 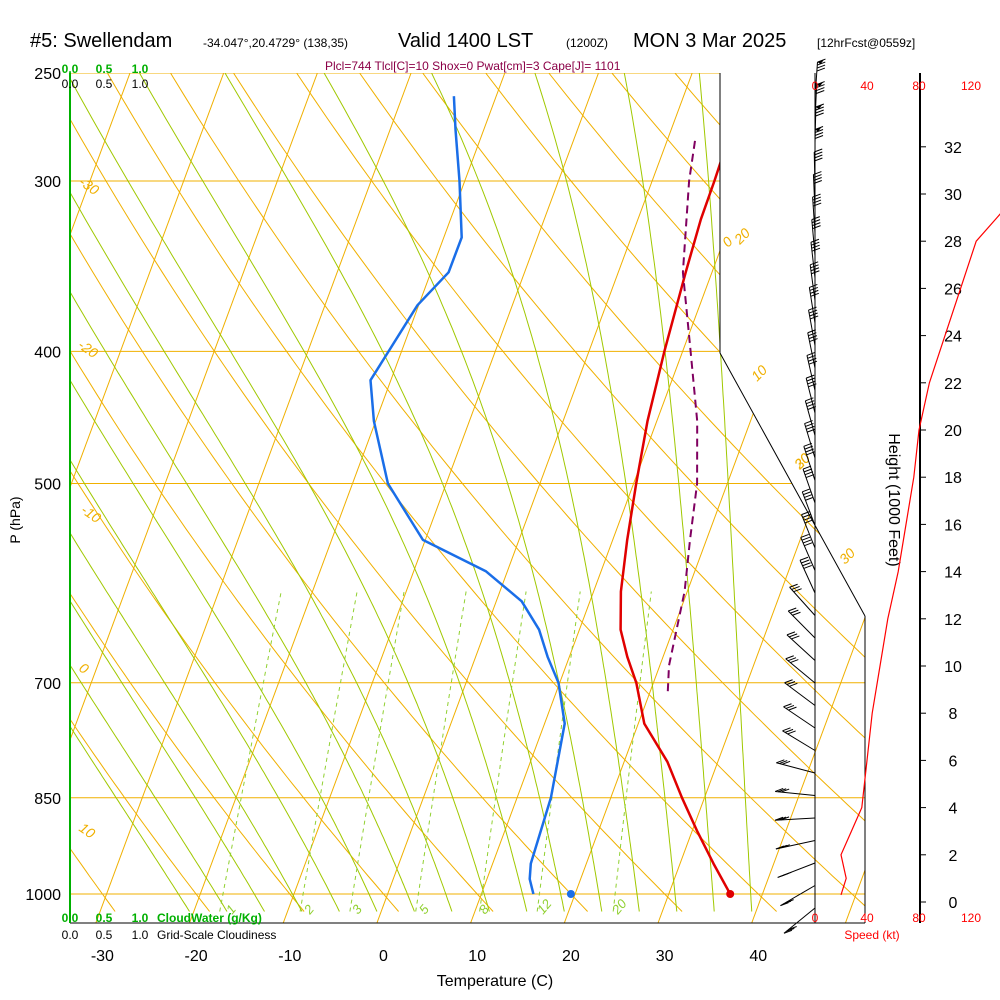 What do you see at coordinates (953, 525) in the screenshot?
I see `height-tick-label: 16` at bounding box center [953, 525].